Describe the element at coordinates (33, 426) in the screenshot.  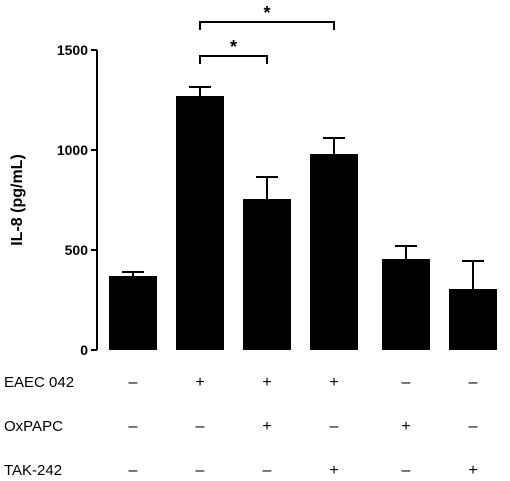
I see `condition-label: OxPAPC` at that location.